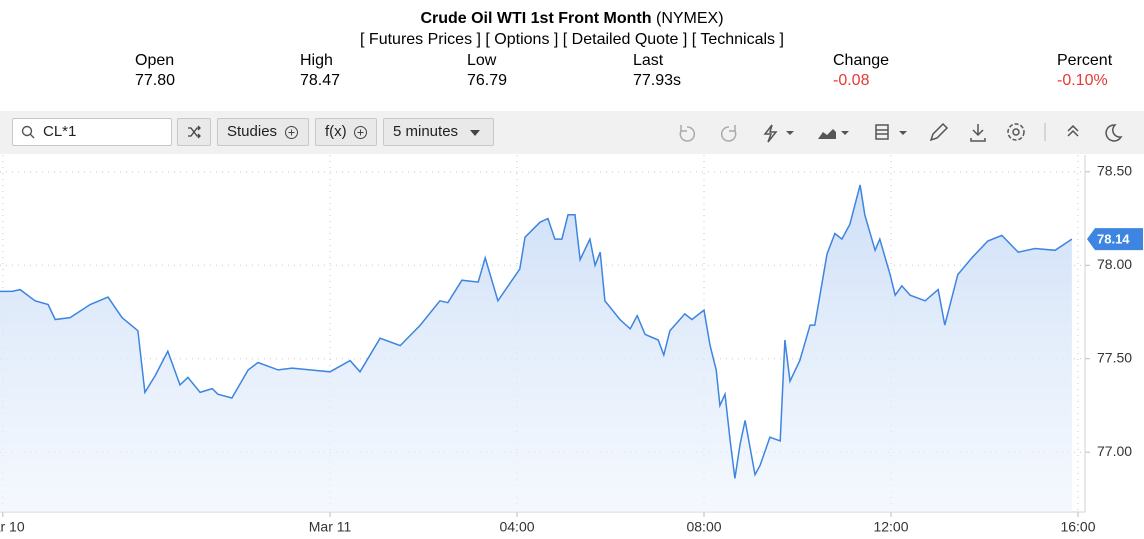 Image resolution: width=1144 pixels, height=539 pixels. I want to click on x-tick-label: 04:00, so click(516, 527).